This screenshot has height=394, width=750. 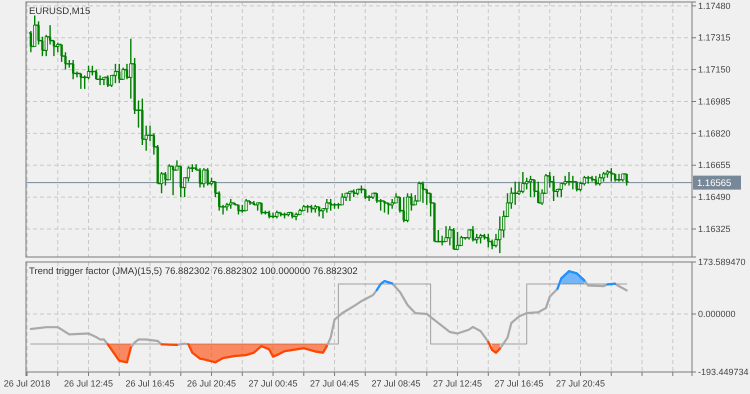 I want to click on x-tick-label: 27 Jul 00:45, so click(x=273, y=383).